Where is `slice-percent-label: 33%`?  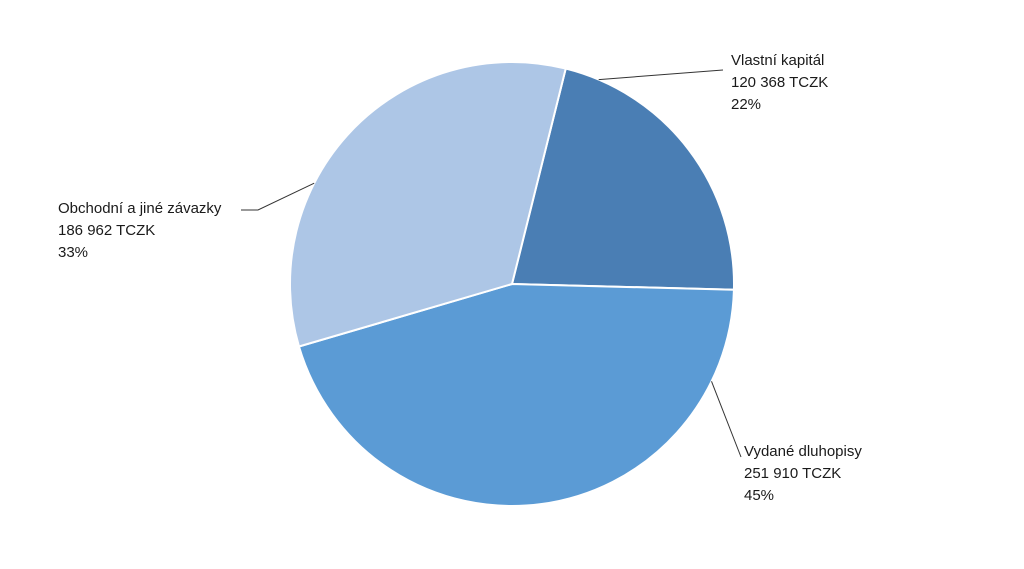 slice-percent-label: 33% is located at coordinates (73, 252).